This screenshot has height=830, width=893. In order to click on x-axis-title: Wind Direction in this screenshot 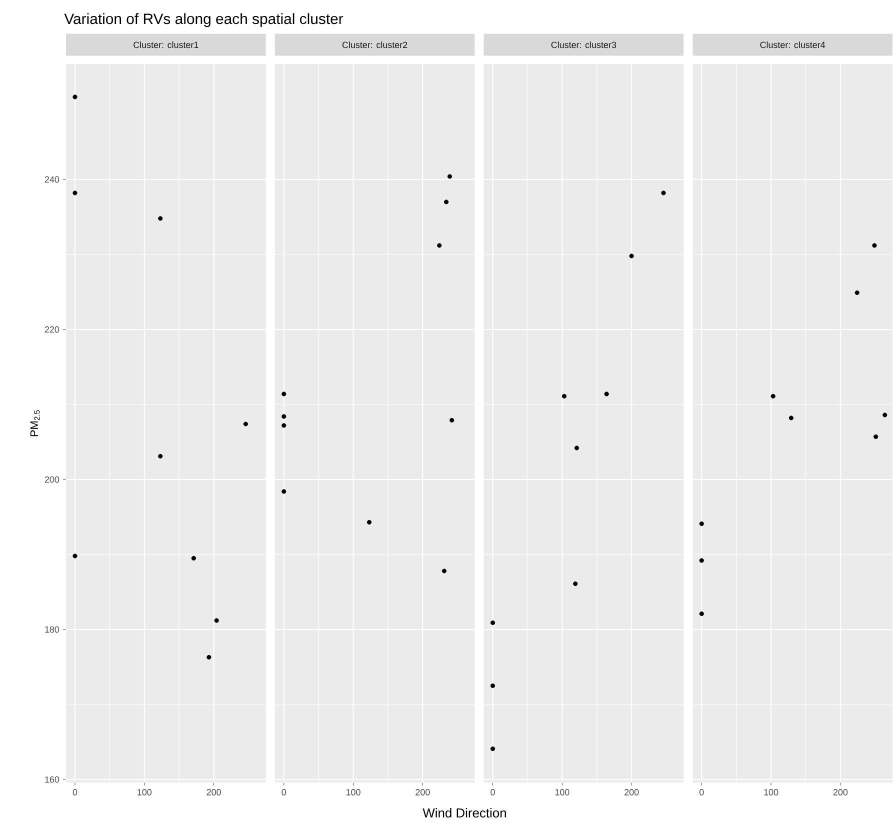, I will do `click(464, 813)`.